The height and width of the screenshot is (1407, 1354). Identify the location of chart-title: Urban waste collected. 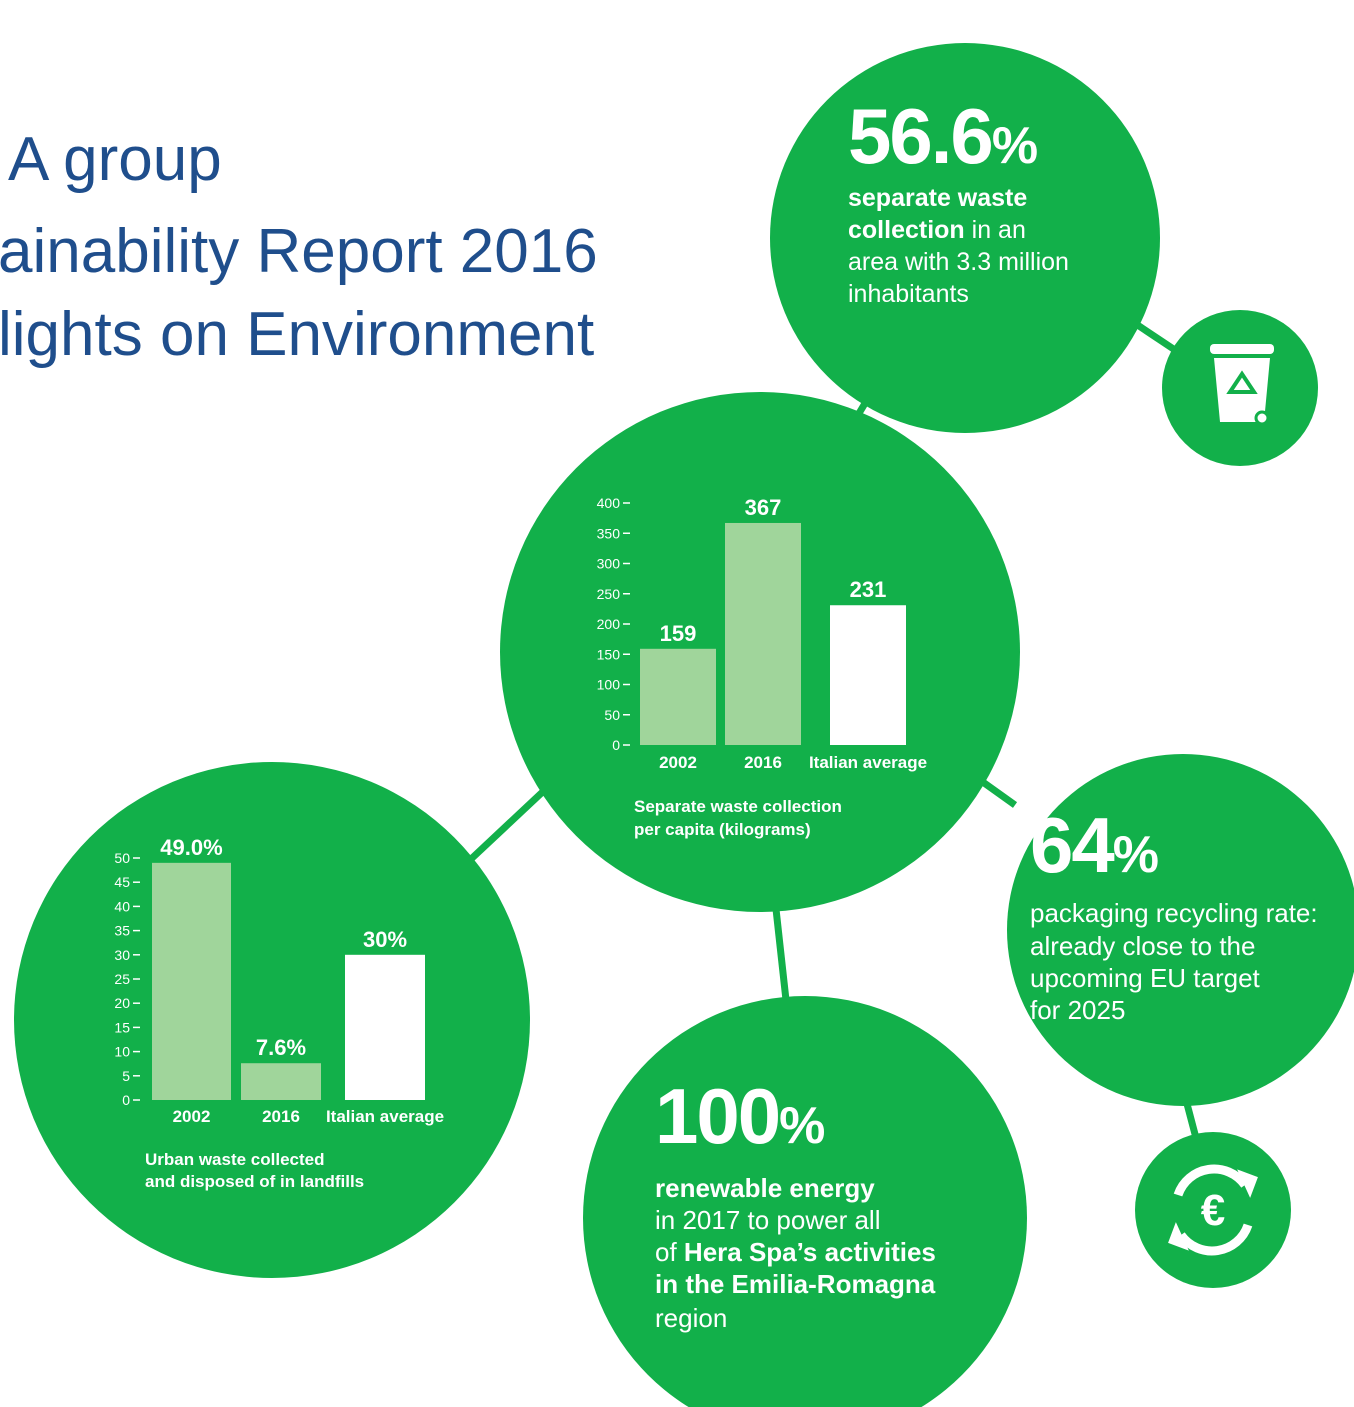
(235, 1159).